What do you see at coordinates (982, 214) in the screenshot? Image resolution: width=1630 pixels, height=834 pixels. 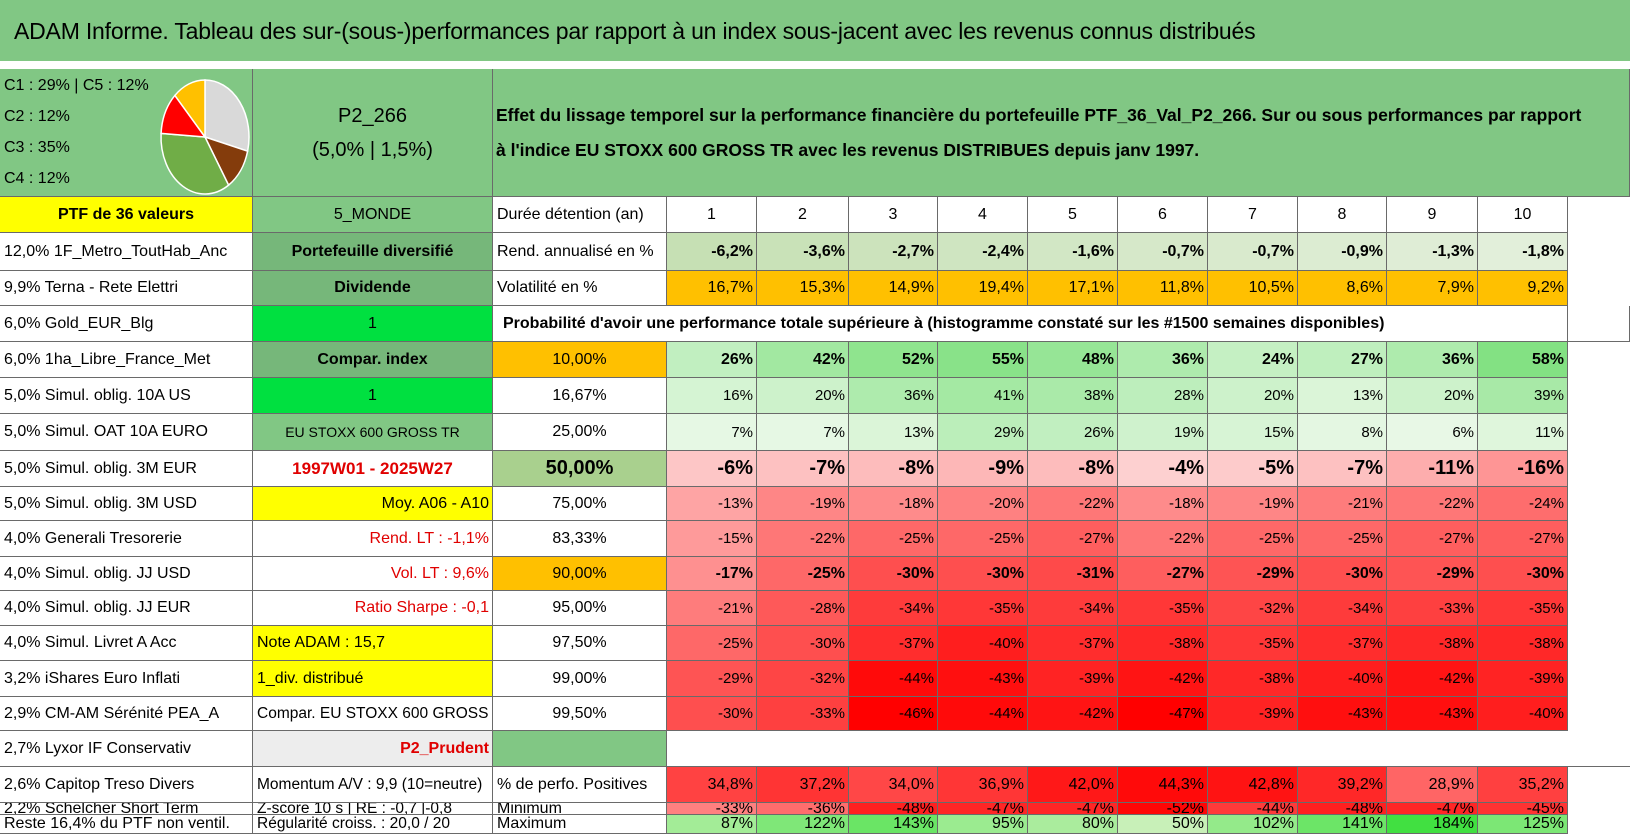 I see `year-header-text: 4` at bounding box center [982, 214].